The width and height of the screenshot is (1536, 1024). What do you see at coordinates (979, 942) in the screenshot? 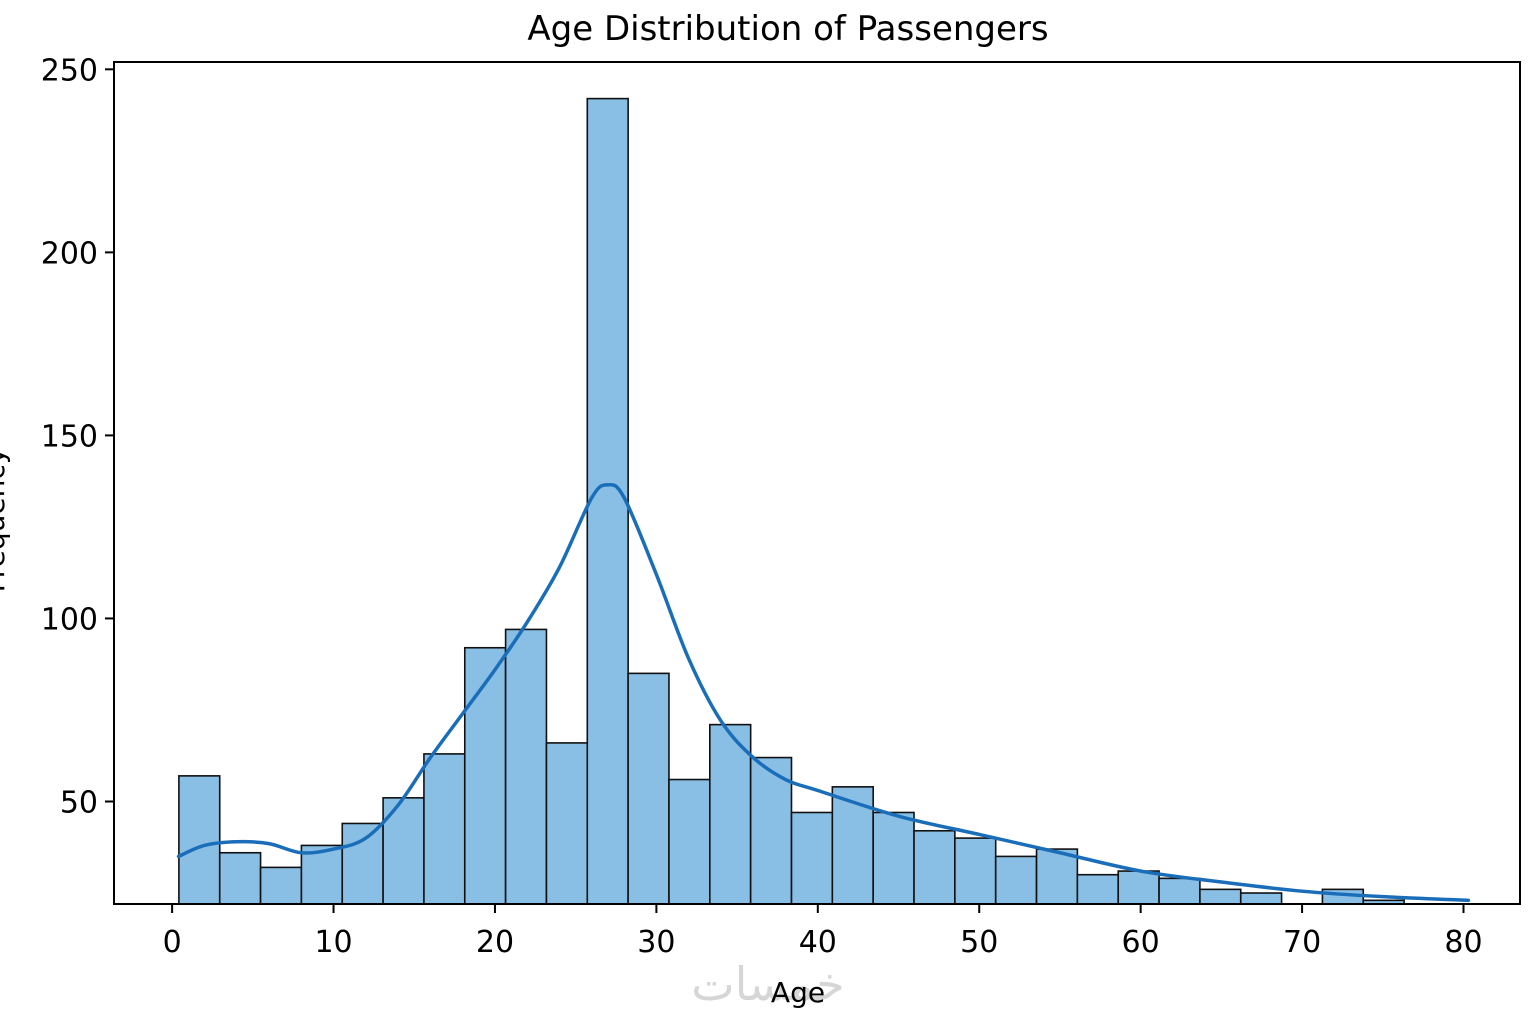
I see `x-tick-label-50: 50` at bounding box center [979, 942].